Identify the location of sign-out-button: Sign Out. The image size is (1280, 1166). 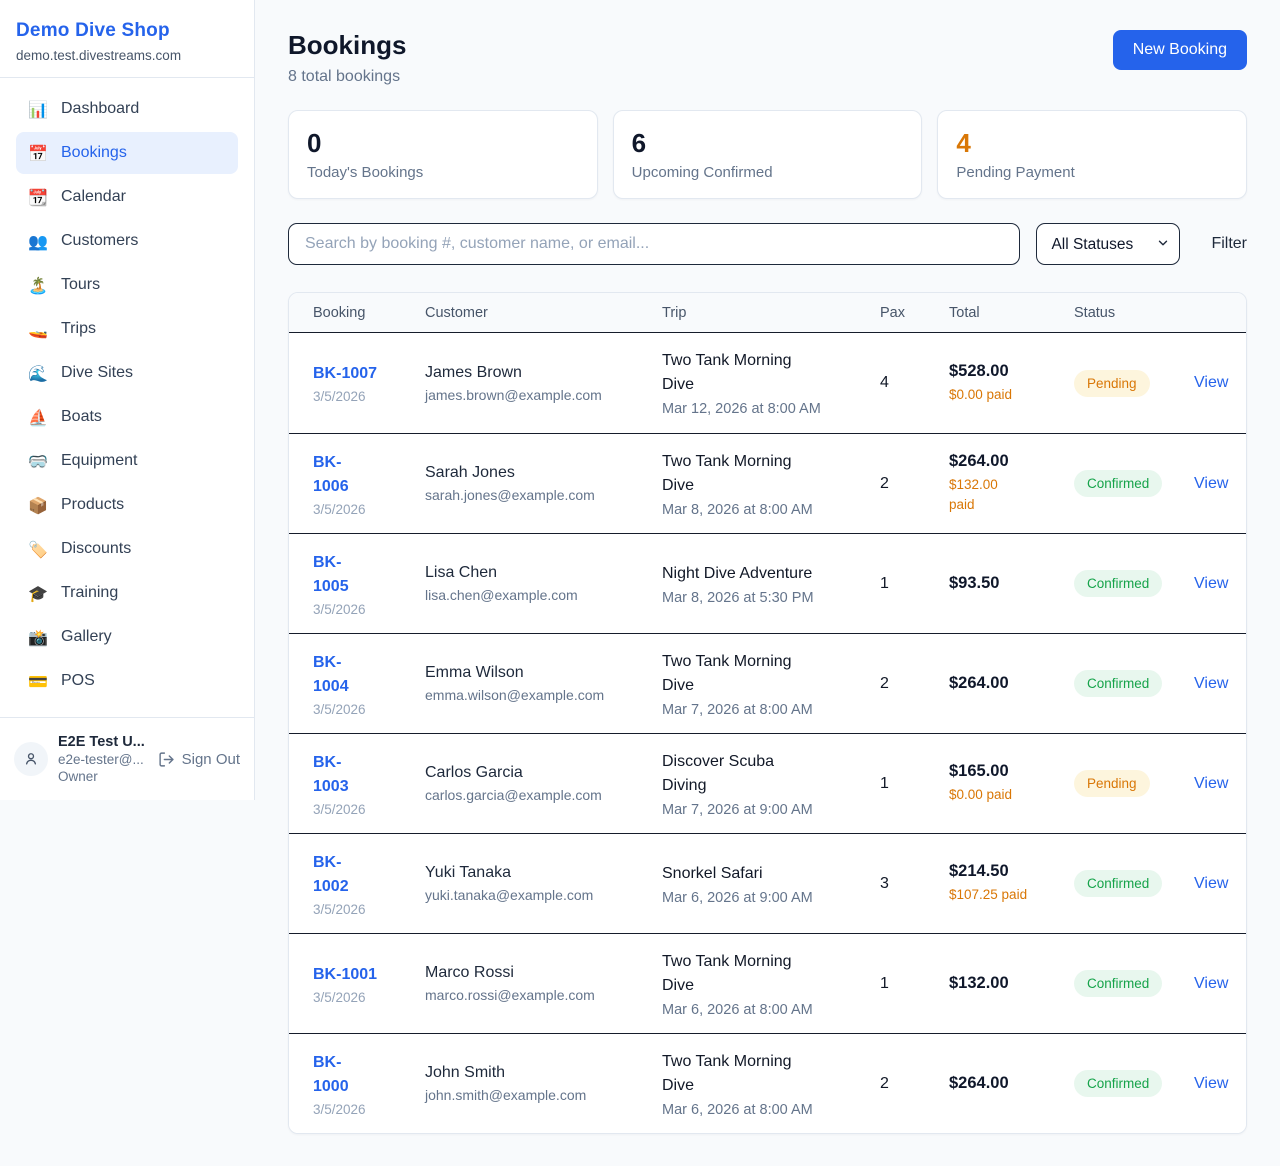
(199, 759).